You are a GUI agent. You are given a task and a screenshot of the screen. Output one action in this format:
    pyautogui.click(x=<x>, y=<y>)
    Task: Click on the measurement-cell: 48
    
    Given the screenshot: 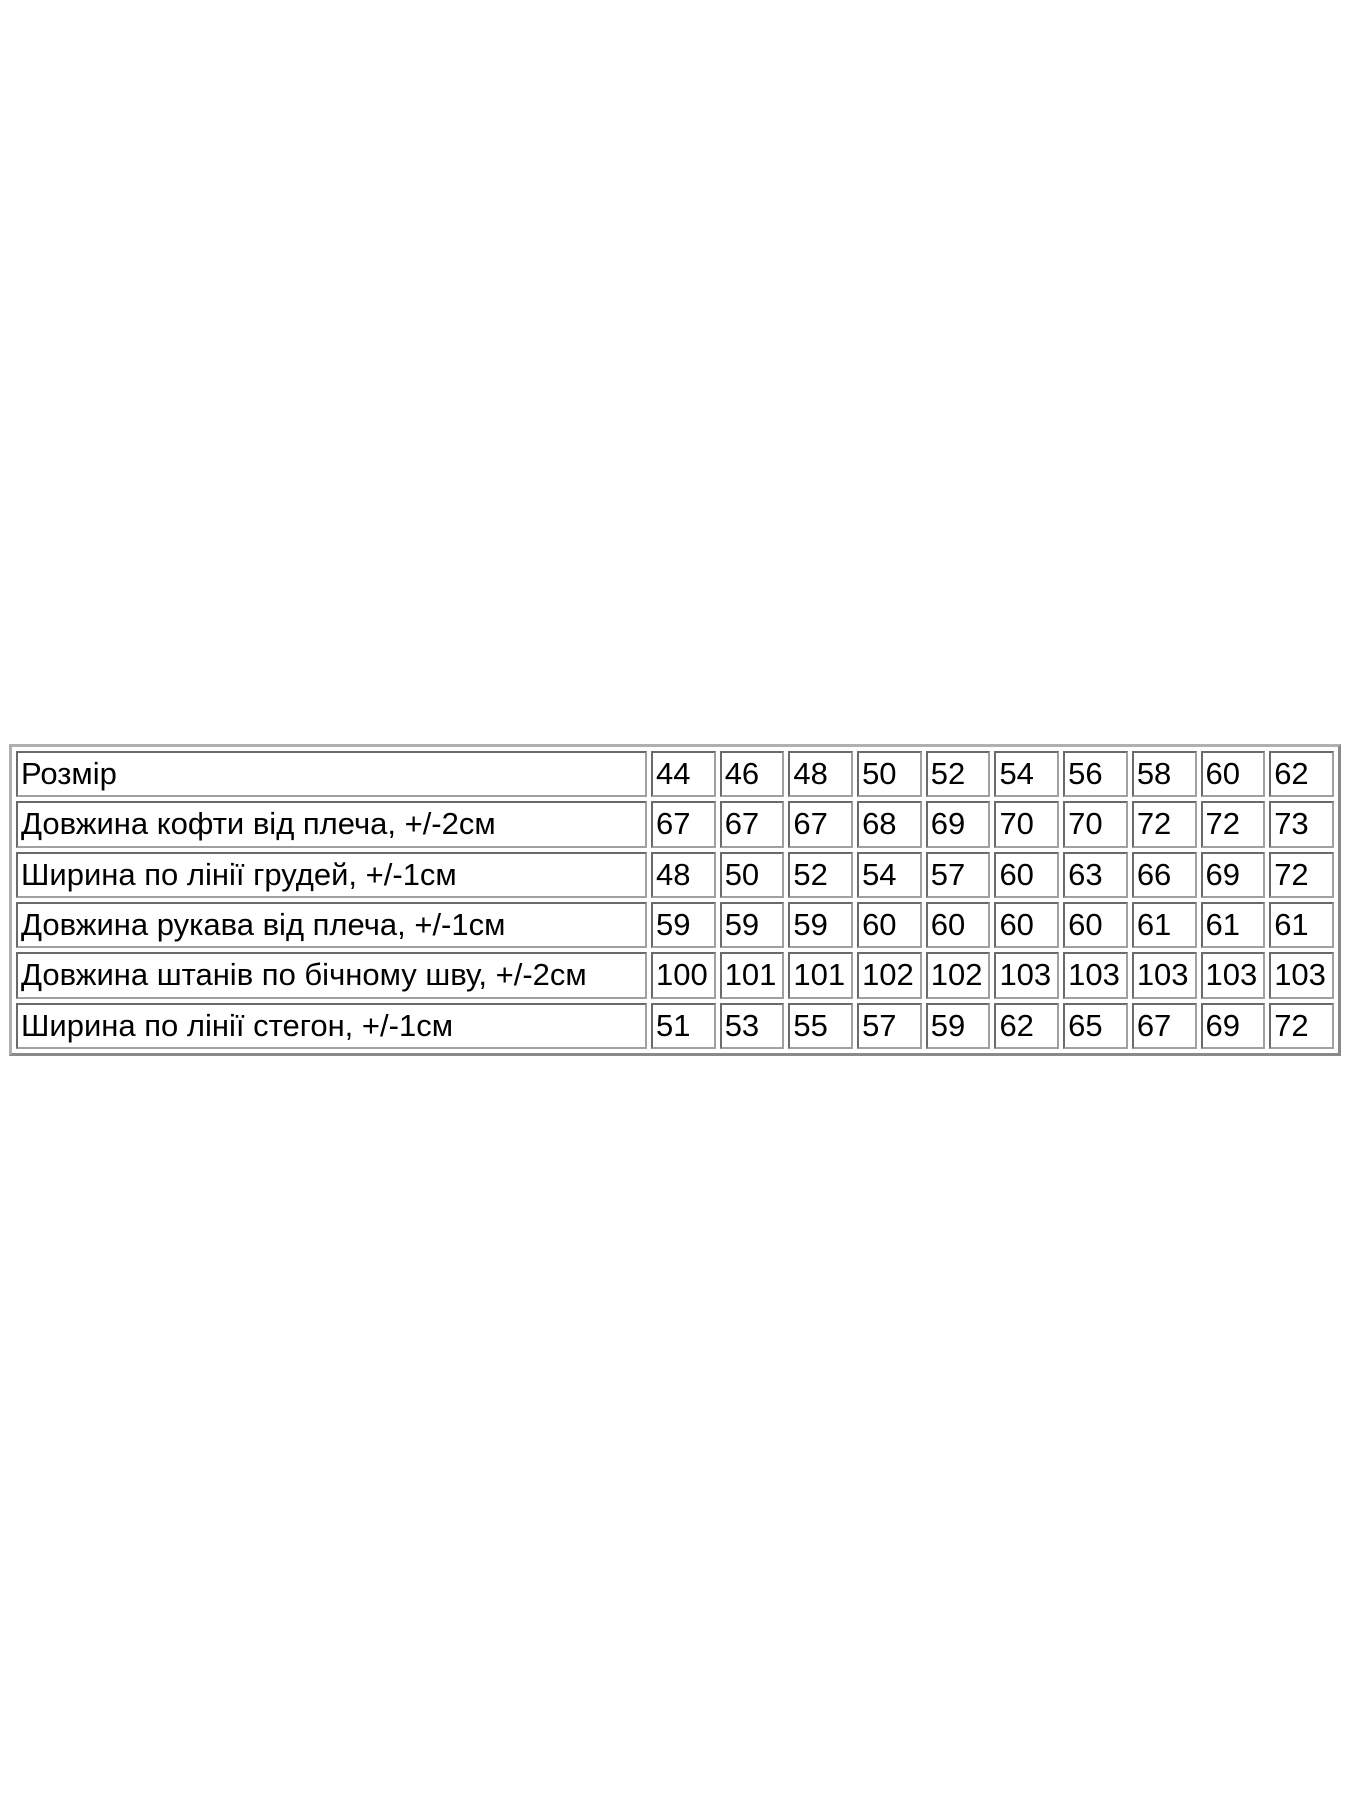 What is the action you would take?
    pyautogui.click(x=683, y=874)
    